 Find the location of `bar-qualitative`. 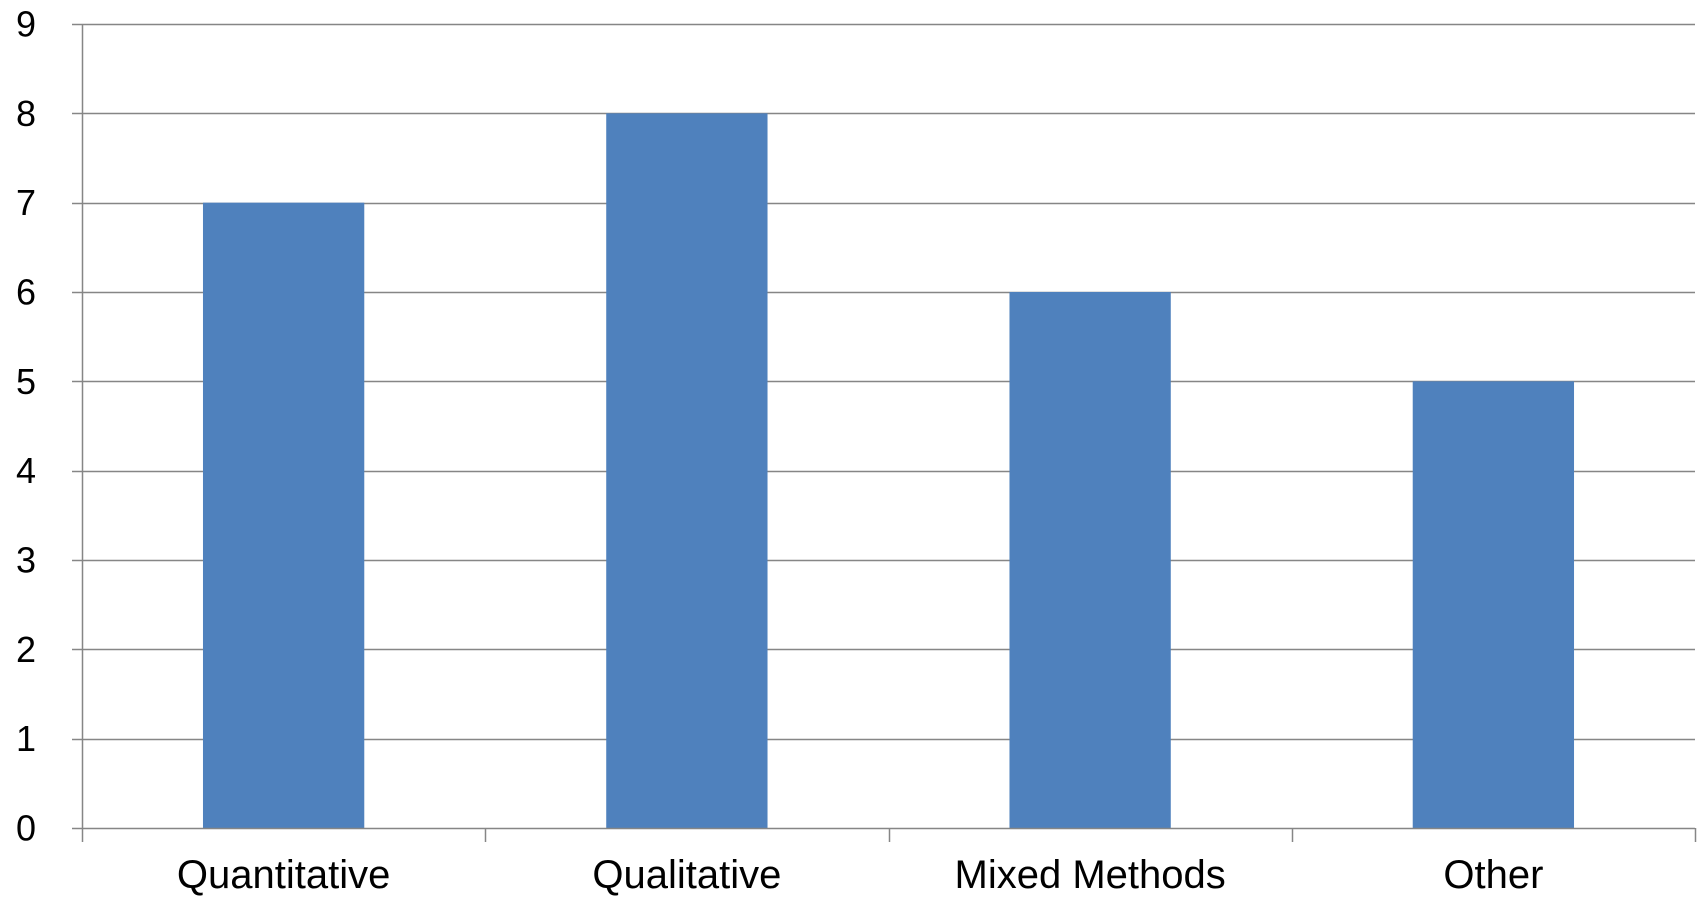

bar-qualitative is located at coordinates (687, 471).